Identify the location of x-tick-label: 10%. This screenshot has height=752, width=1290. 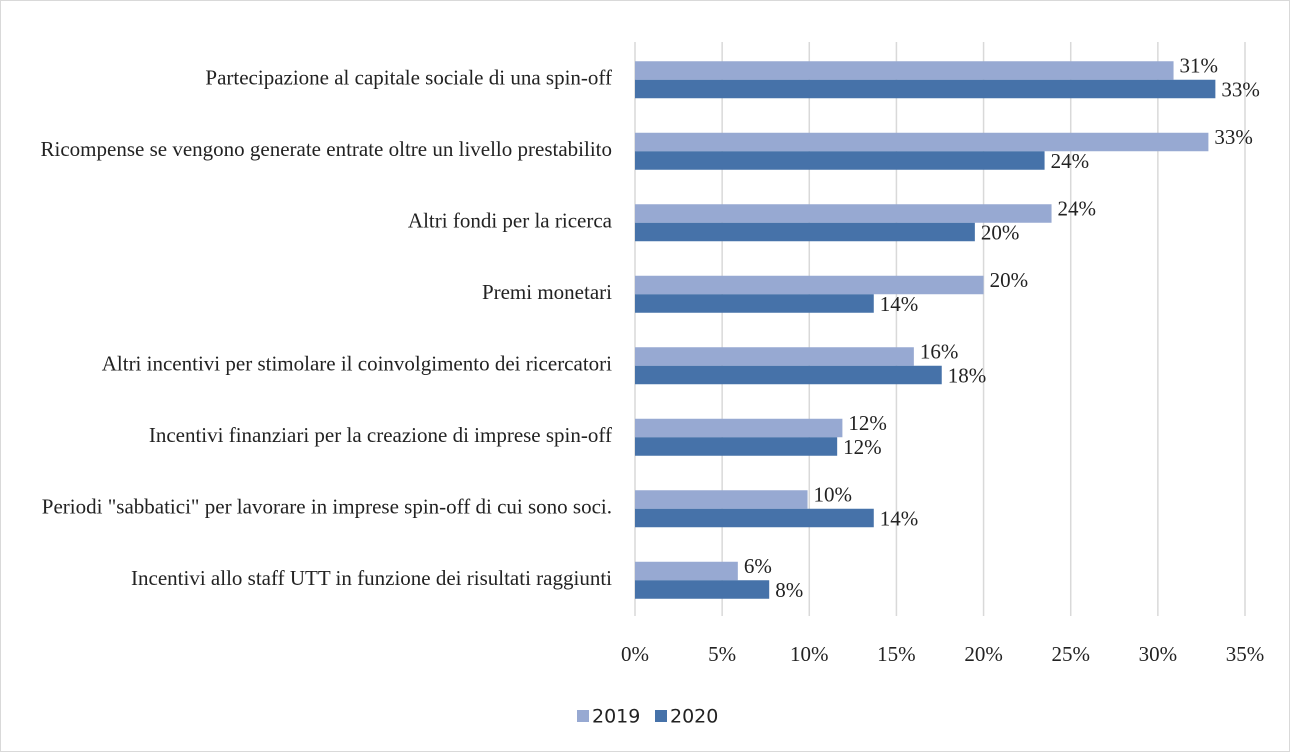
(809, 654).